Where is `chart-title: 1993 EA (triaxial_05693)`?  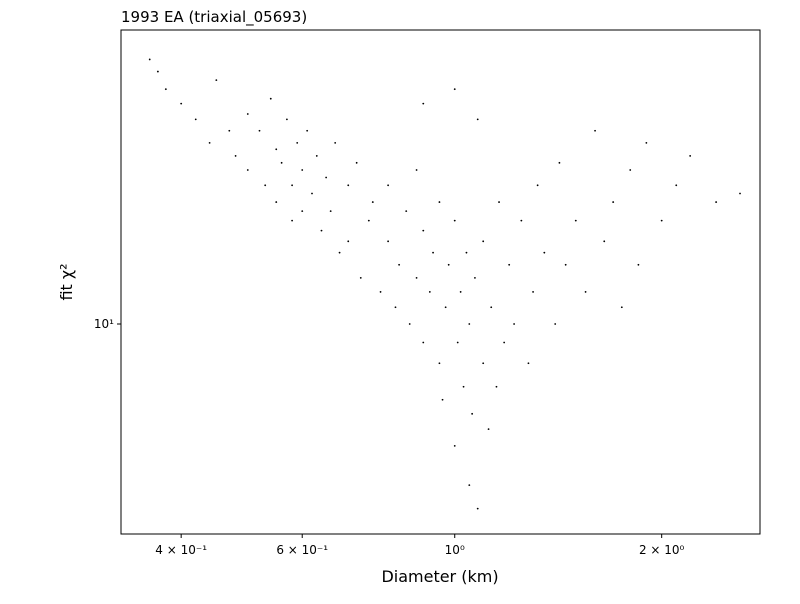 chart-title: 1993 EA (triaxial_05693) is located at coordinates (214, 17).